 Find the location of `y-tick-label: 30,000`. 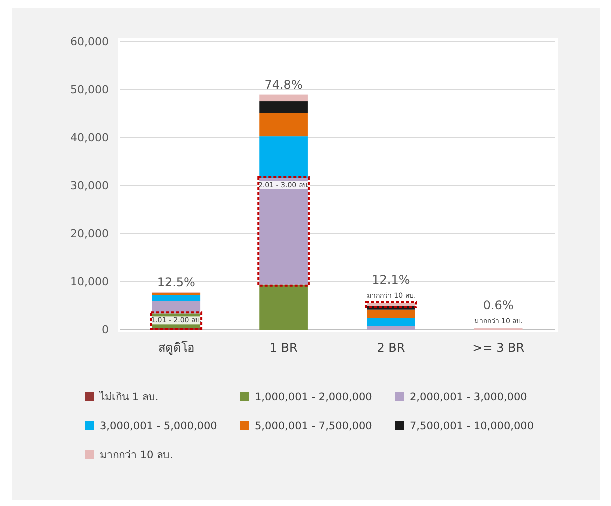

y-tick-label: 30,000 is located at coordinates (89, 186).